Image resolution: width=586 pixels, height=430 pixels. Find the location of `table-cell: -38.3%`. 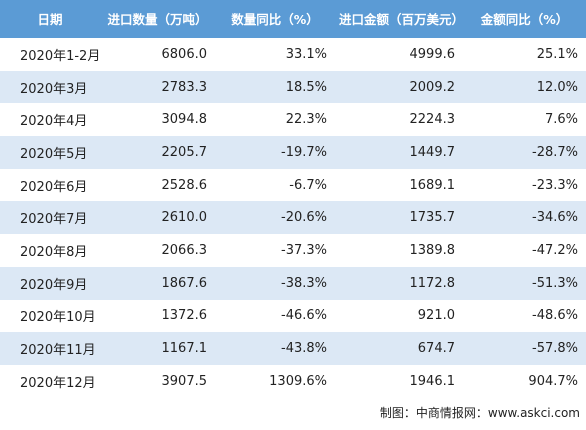

table-cell: -38.3% is located at coordinates (275, 283).